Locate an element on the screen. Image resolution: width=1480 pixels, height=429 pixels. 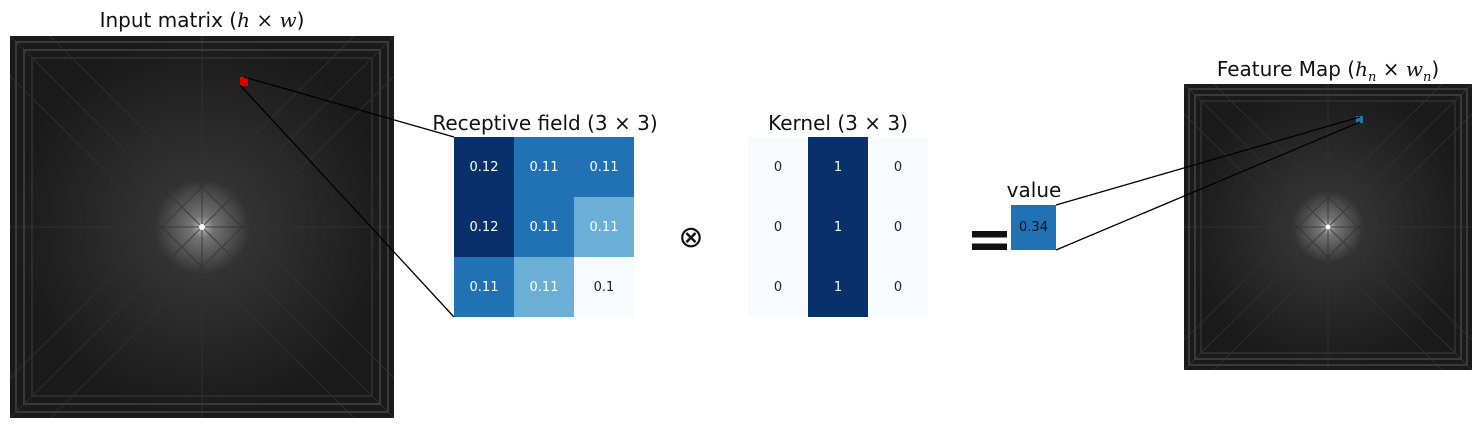
input-matrix-title: Input matrix (h × w) is located at coordinates (202, 20).